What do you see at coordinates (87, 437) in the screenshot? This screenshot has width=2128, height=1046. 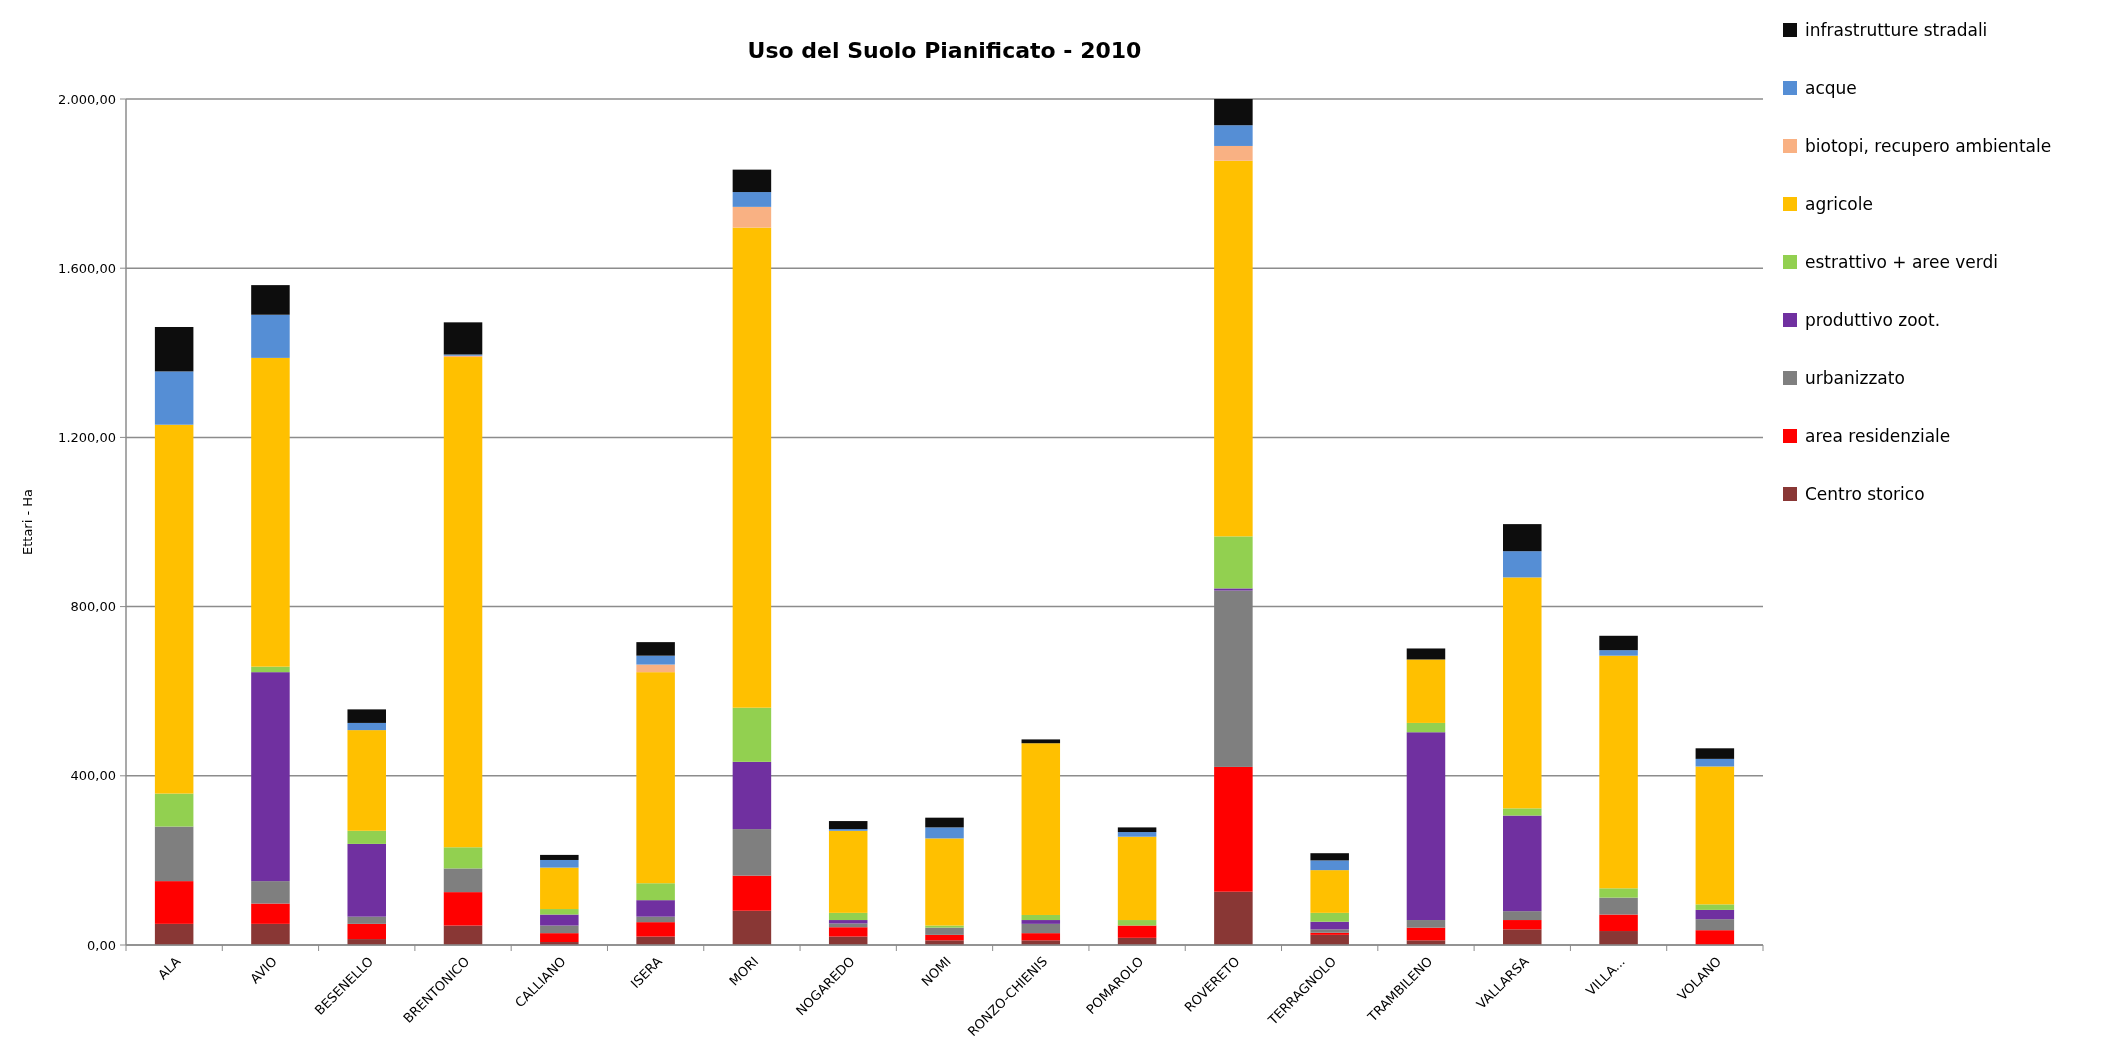 I see `y-tick-label: 1.200,00` at bounding box center [87, 437].